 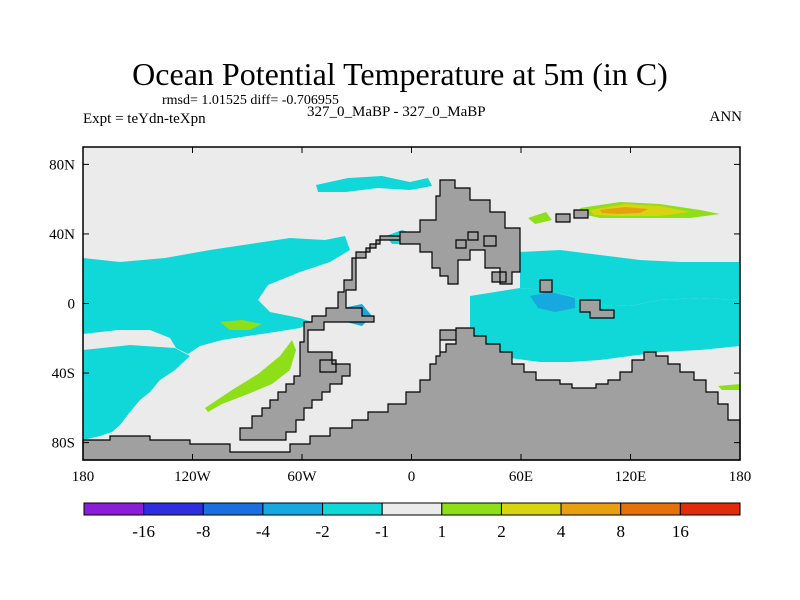 I want to click on colorbar-label-7: 4, so click(x=561, y=531).